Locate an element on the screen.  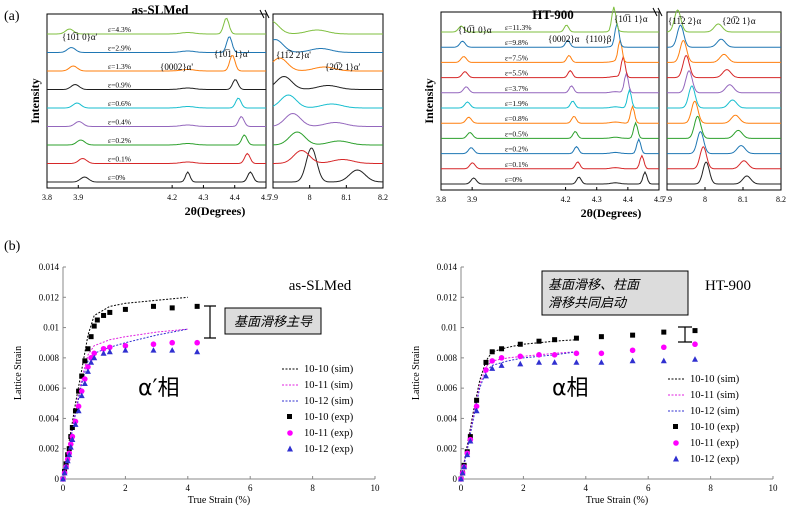
x-tick-label: 4.5 is located at coordinates (659, 199).